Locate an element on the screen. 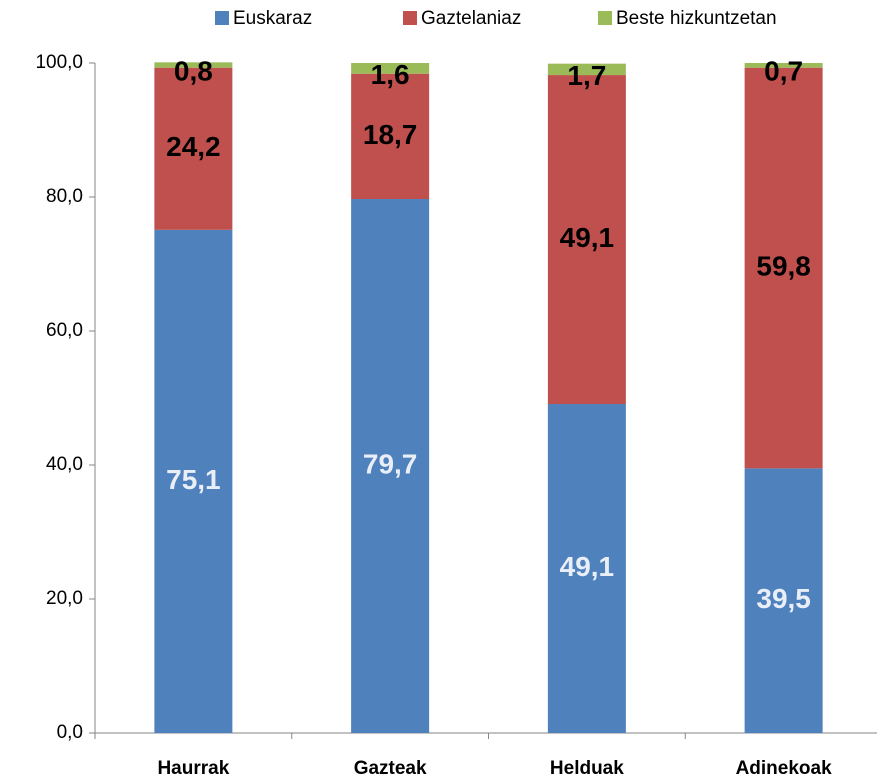 The height and width of the screenshot is (779, 877). y-tick-label: 20,0 is located at coordinates (64, 598).